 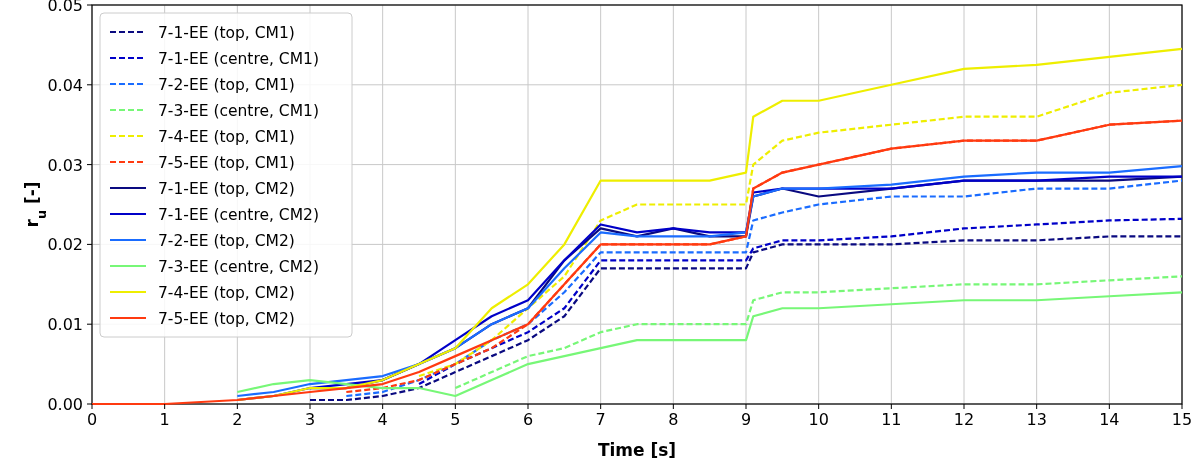 I want to click on legend-label: 7-2-EE (top, CM2), so click(x=226, y=241).